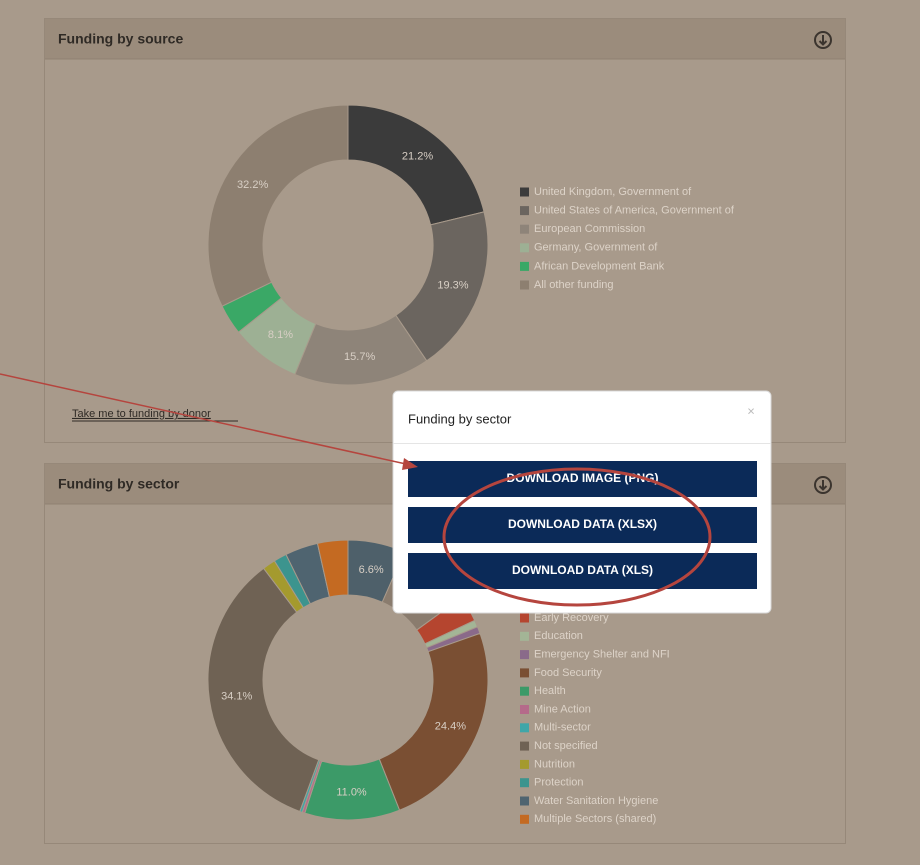 Image resolution: width=920 pixels, height=865 pixels. I want to click on legend-label: Early Recovery, so click(571, 618).